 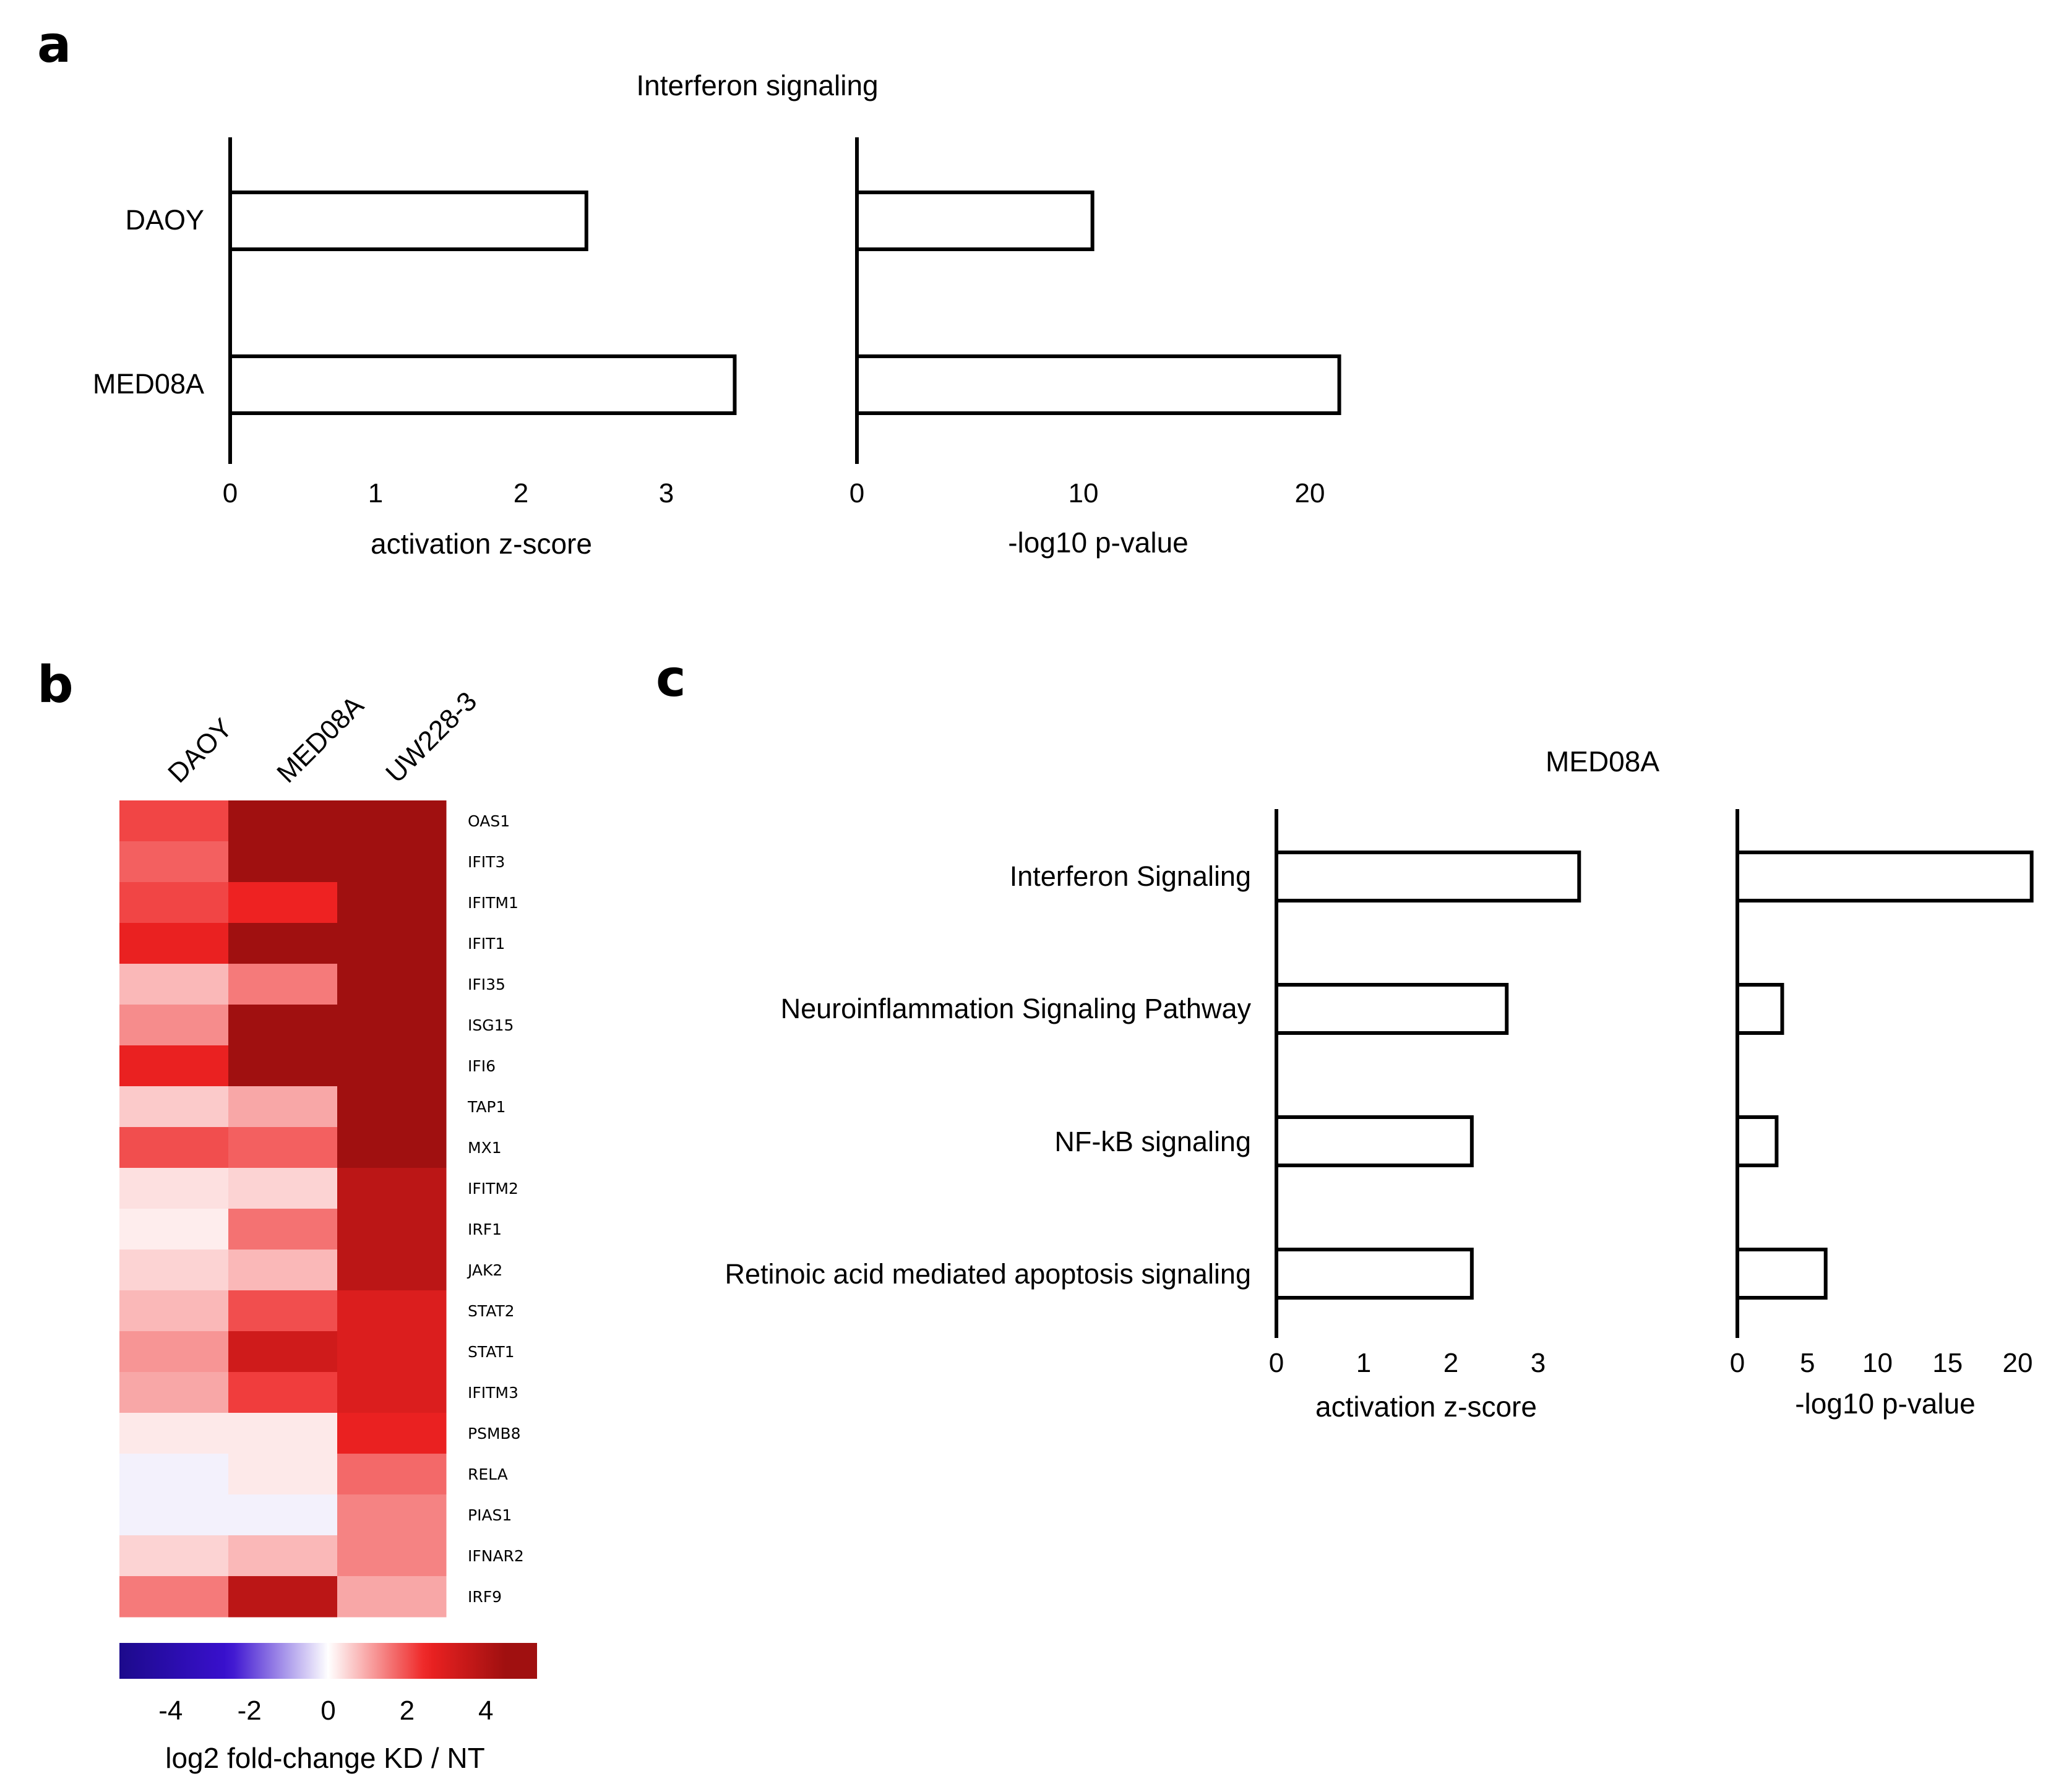 What do you see at coordinates (485, 1148) in the screenshot?
I see `row-label: MX1` at bounding box center [485, 1148].